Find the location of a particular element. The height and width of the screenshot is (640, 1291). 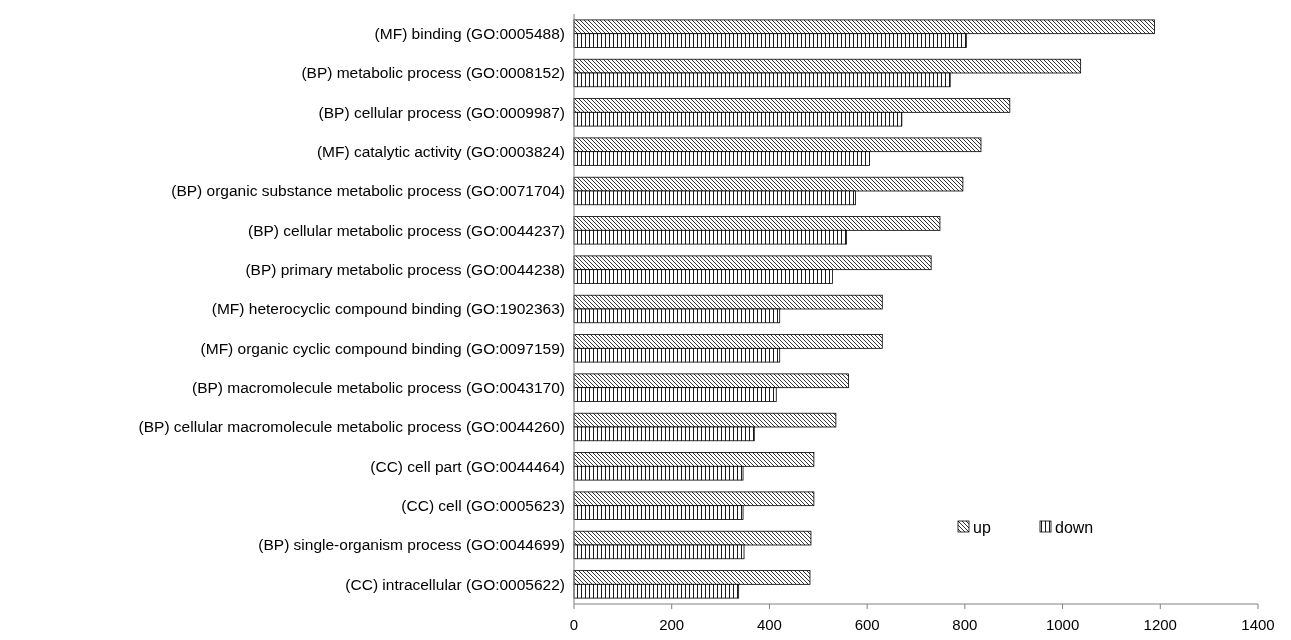

y-tick-label: (MF) binding (GO:0005488) is located at coordinates (469, 34).